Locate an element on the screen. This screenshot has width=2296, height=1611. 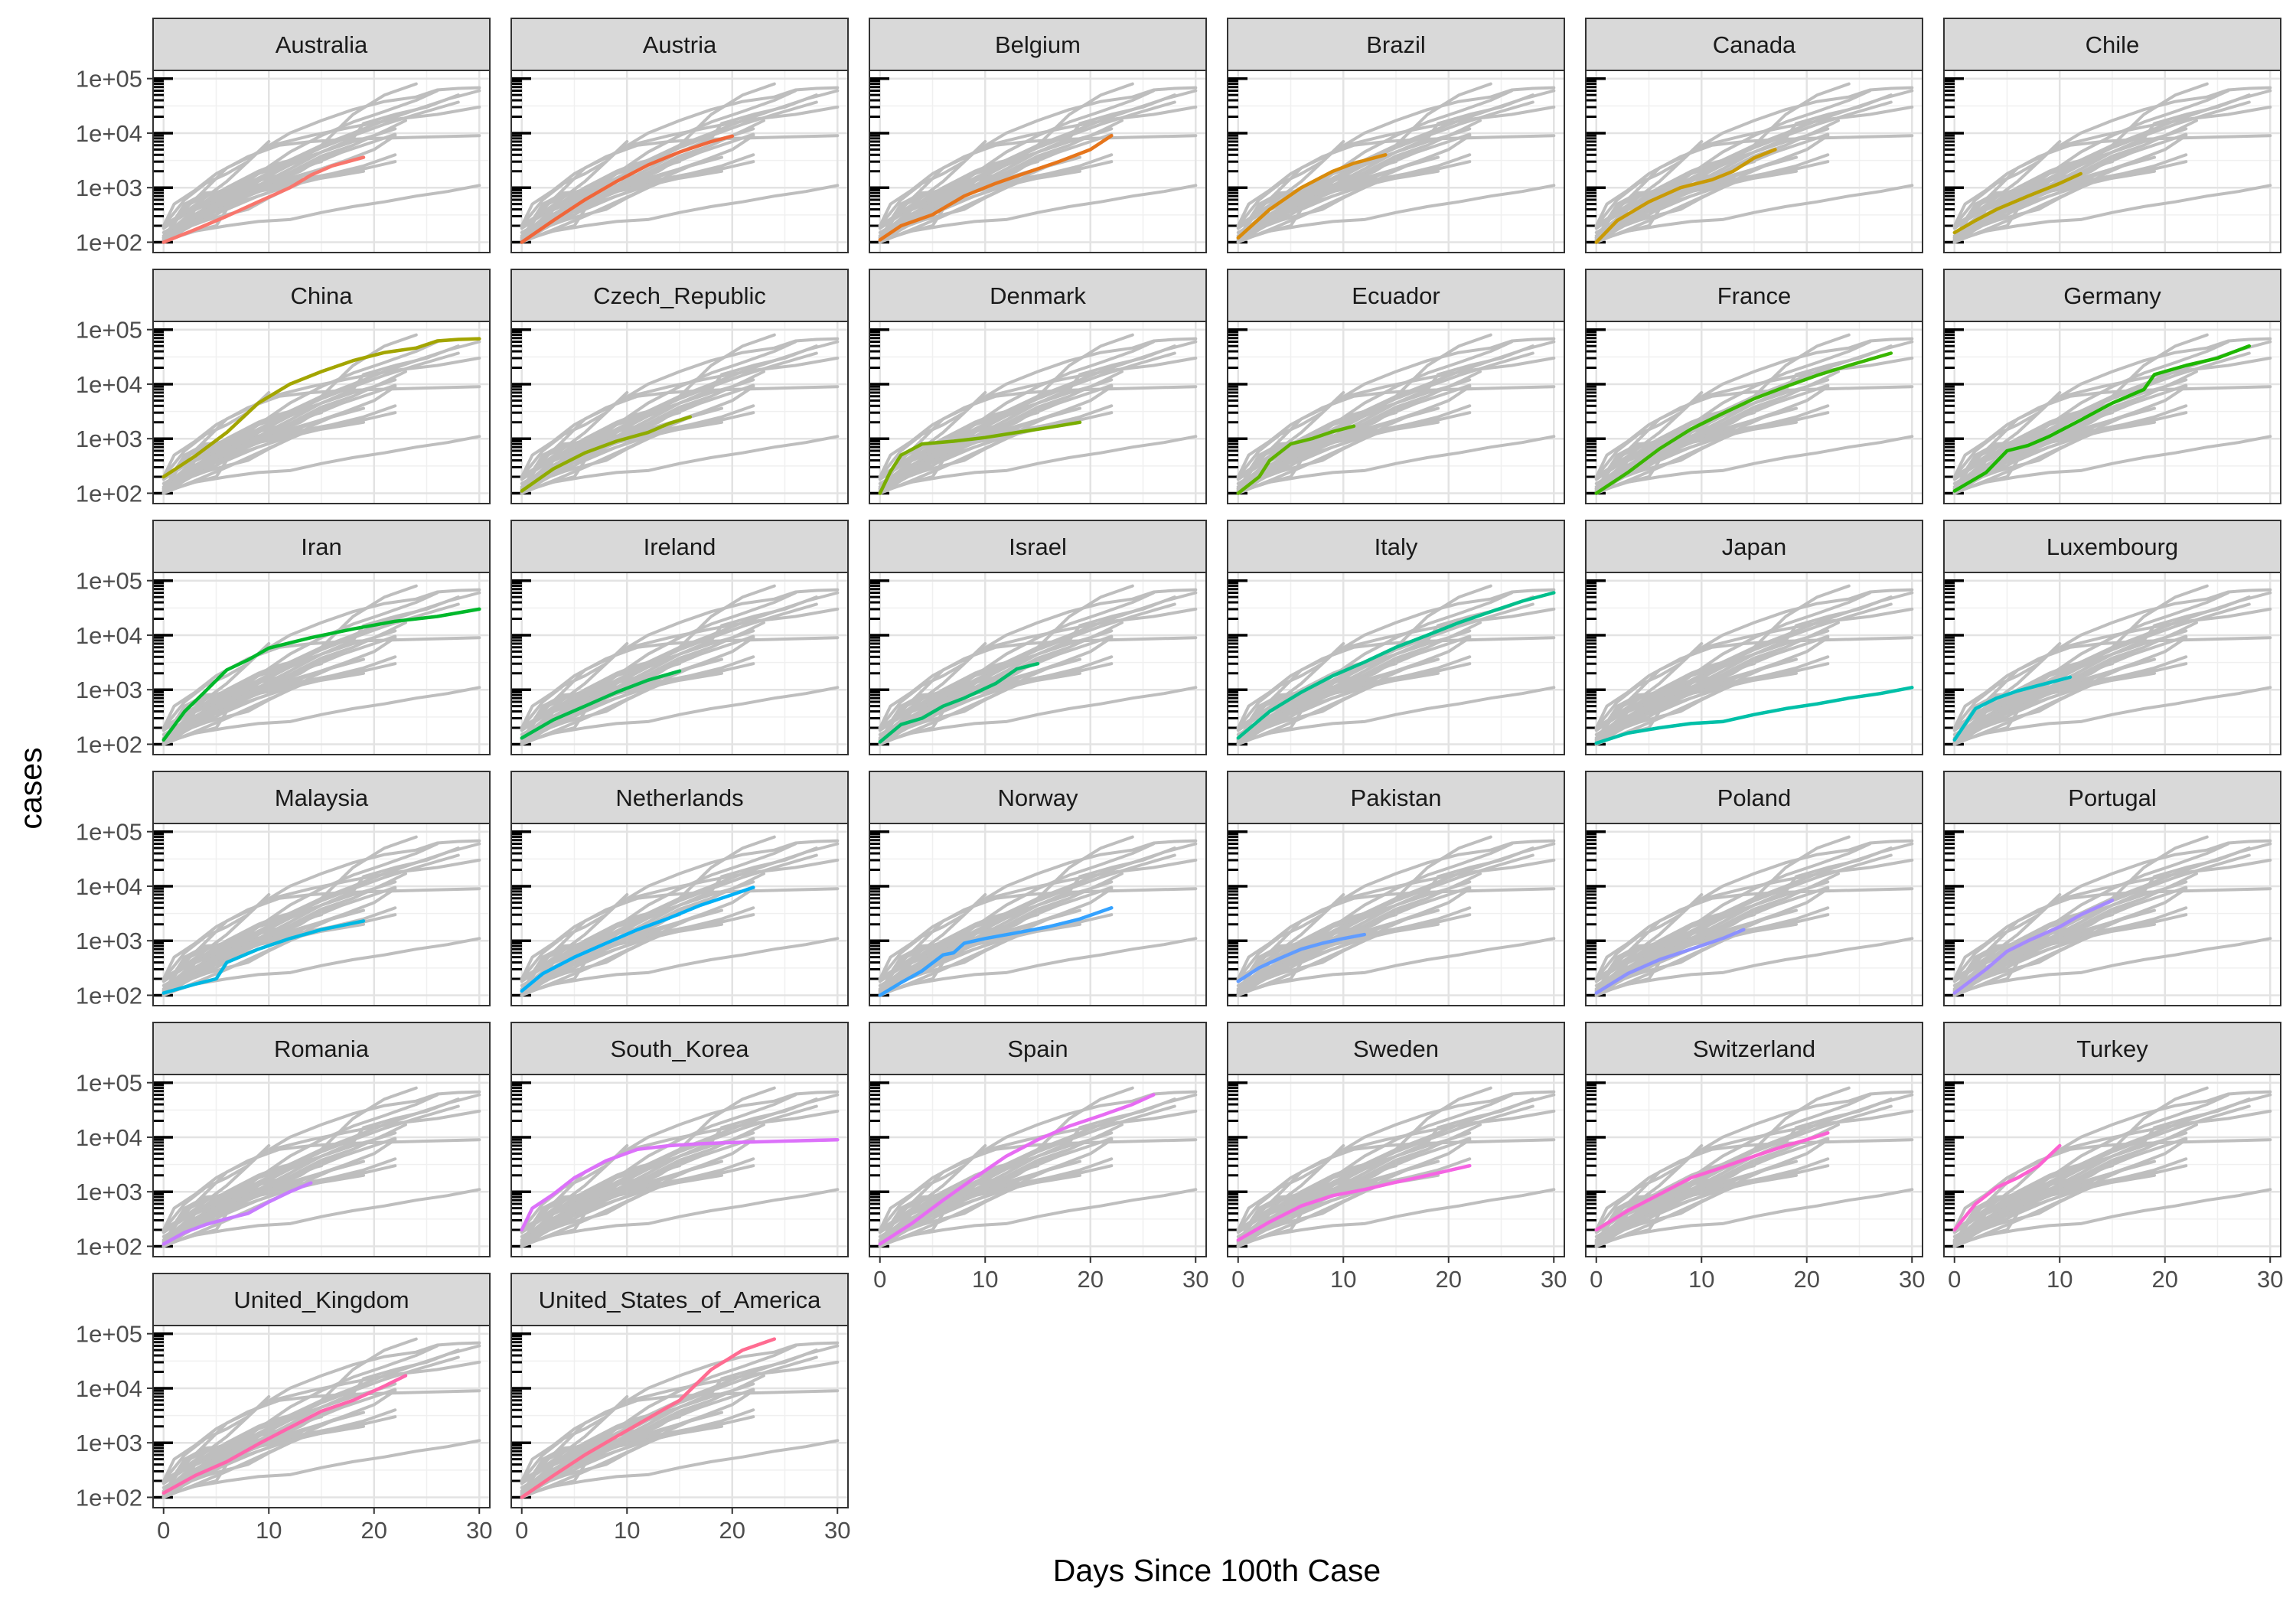
facet-title: Norway is located at coordinates (1037, 797).